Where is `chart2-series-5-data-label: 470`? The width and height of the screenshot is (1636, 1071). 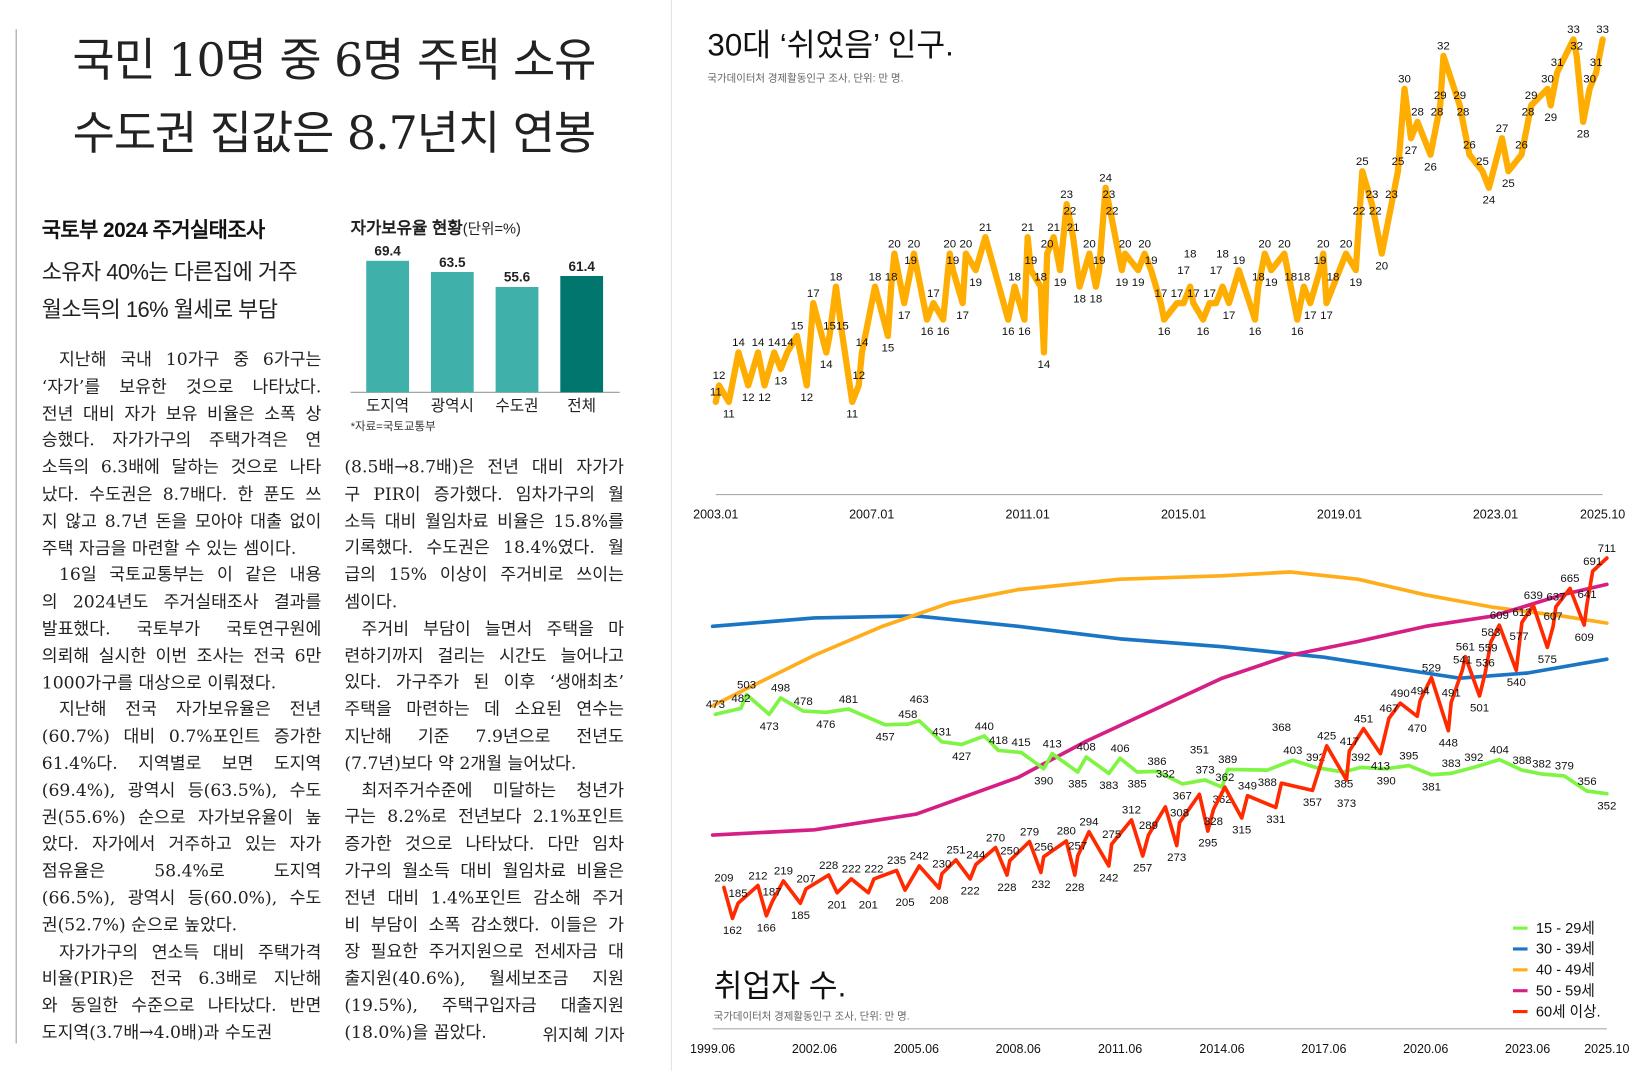 chart2-series-5-data-label: 470 is located at coordinates (1417, 729).